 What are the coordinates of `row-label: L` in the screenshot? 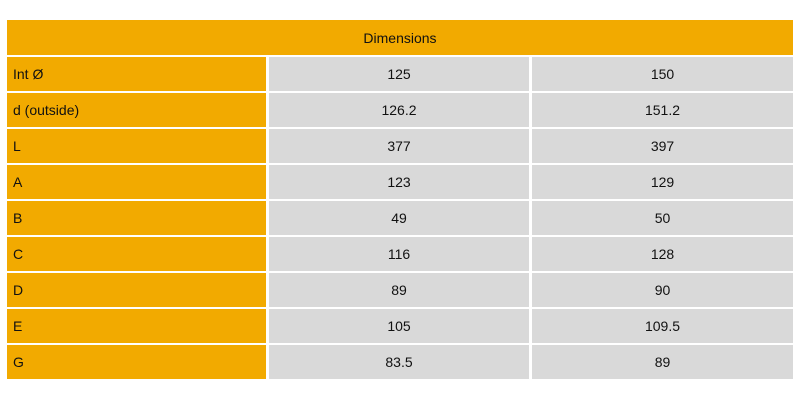 It's located at (136, 146).